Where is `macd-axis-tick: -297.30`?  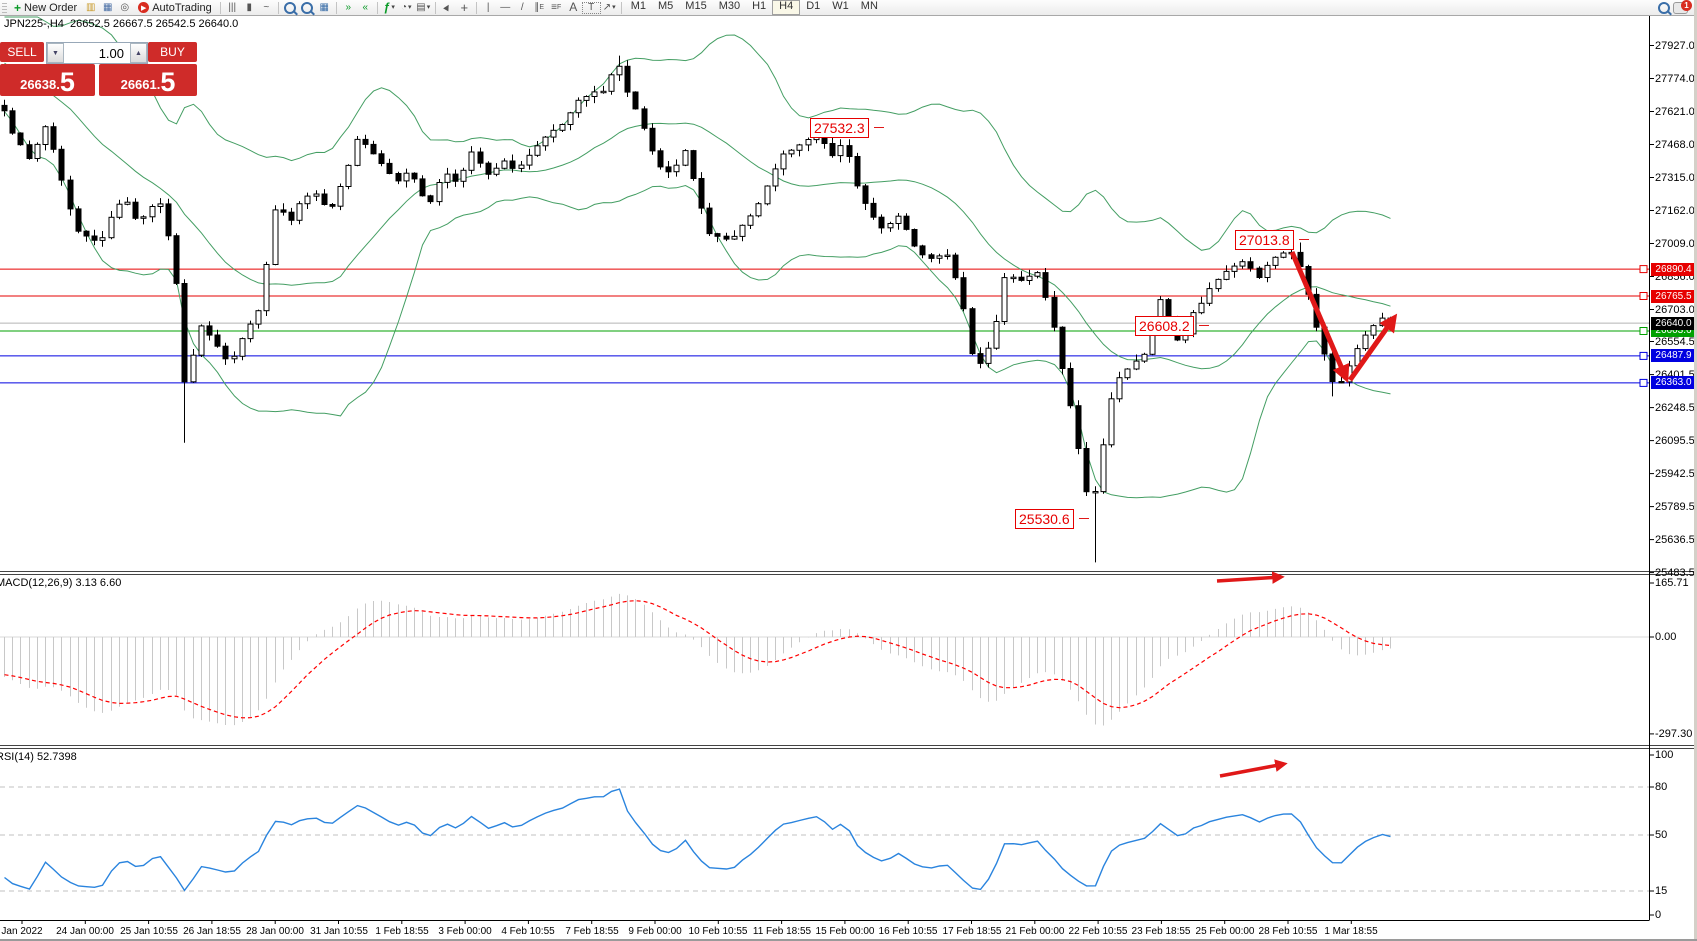 macd-axis-tick: -297.30 is located at coordinates (1674, 734).